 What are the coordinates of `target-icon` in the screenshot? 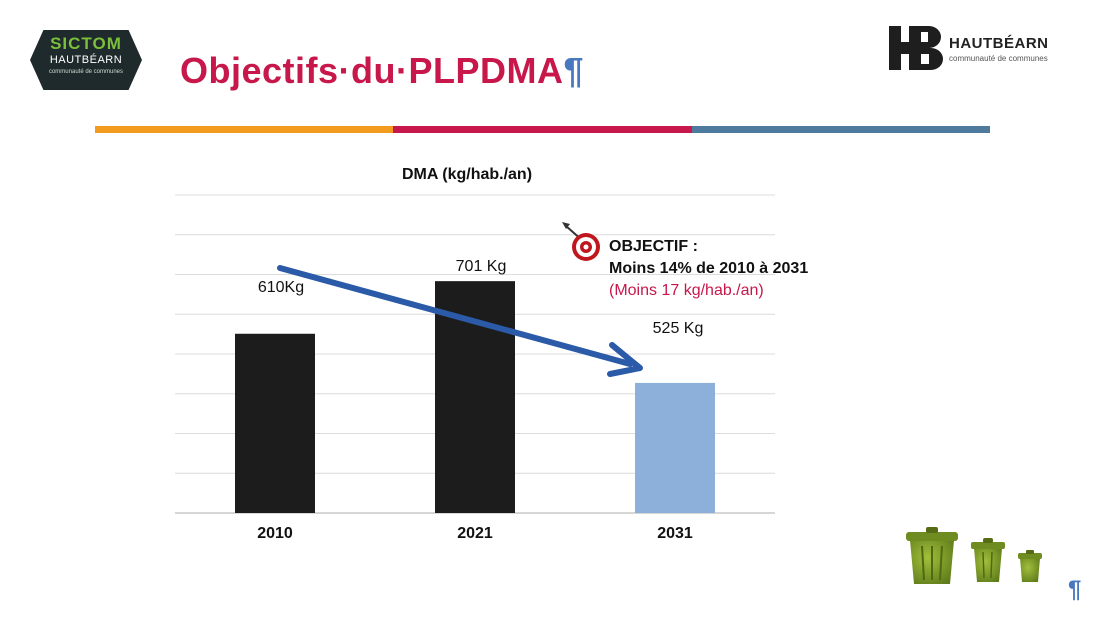 It's located at (581, 241).